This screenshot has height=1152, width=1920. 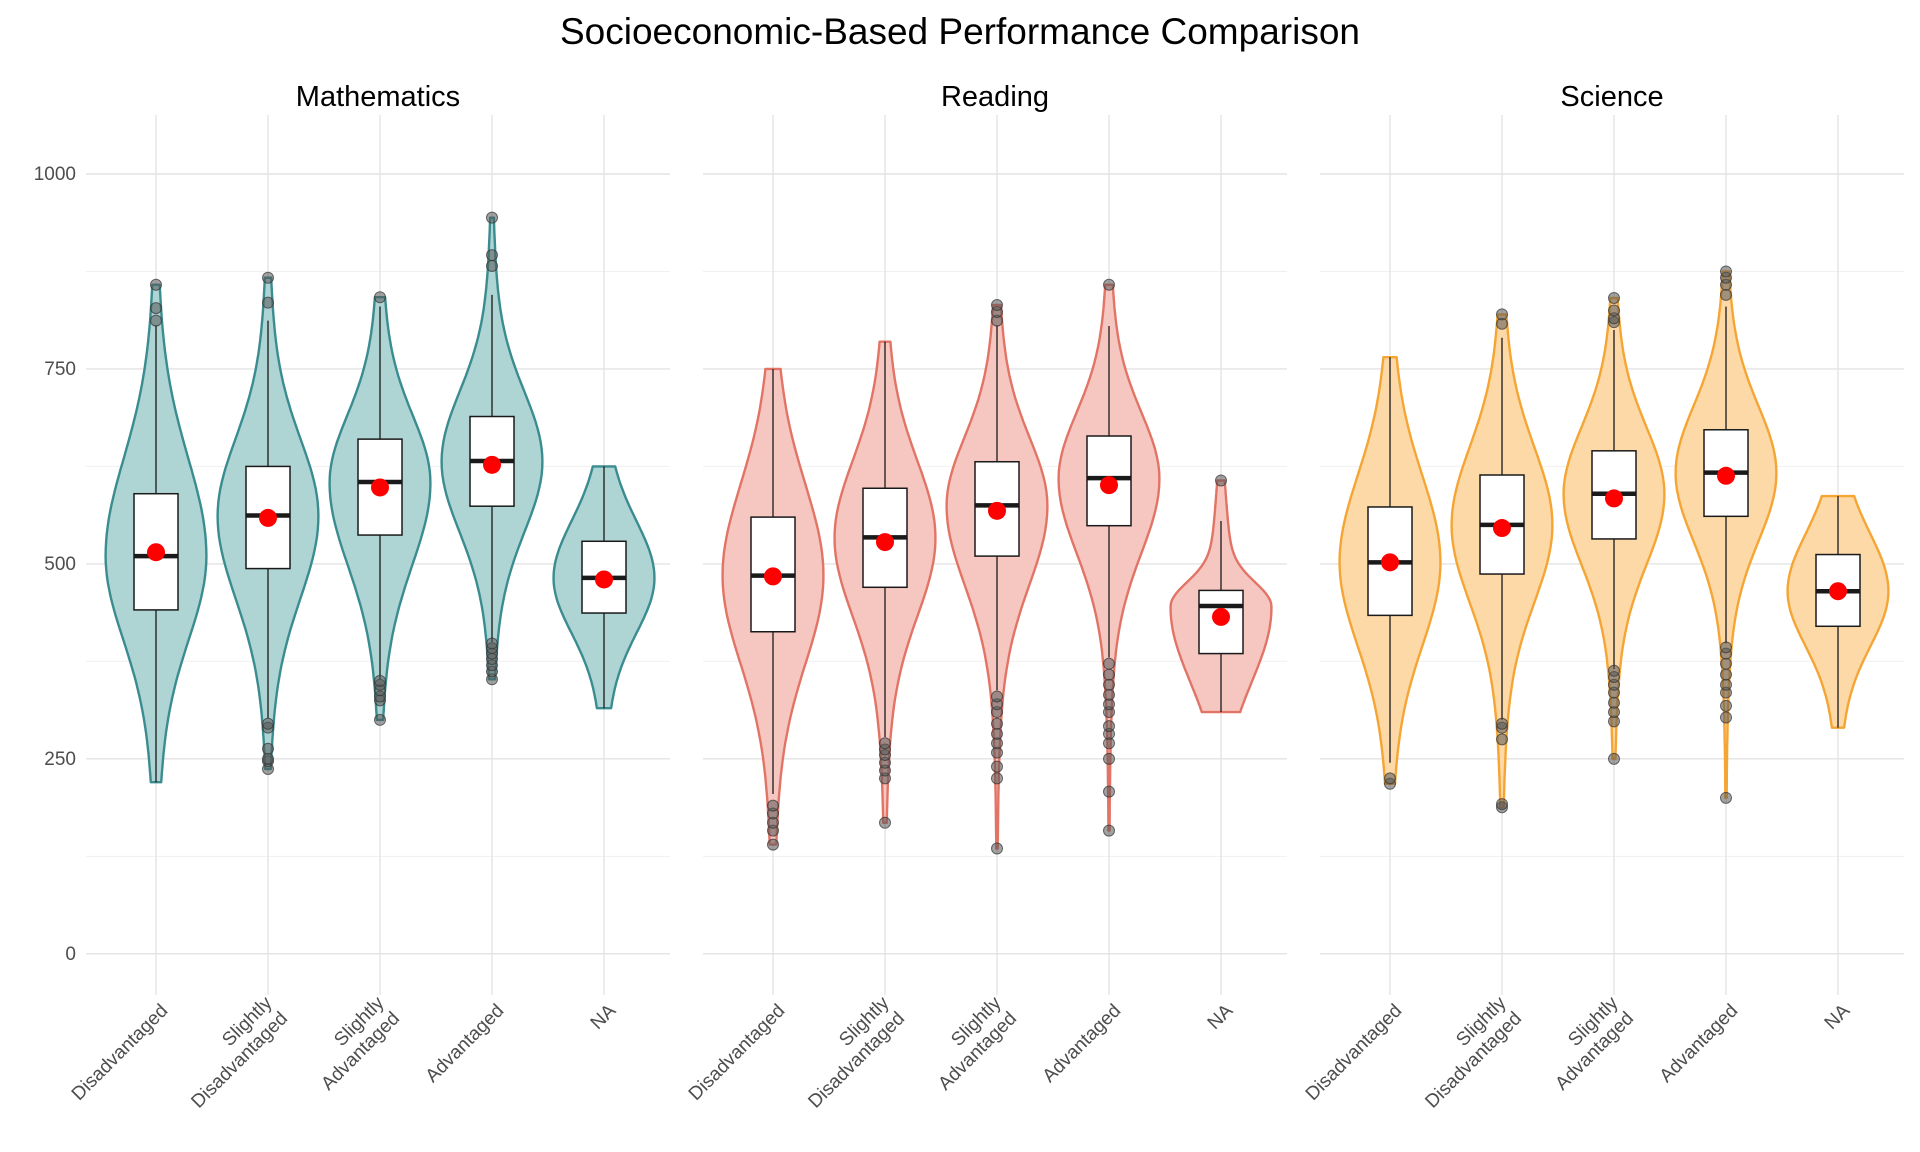 What do you see at coordinates (378, 97) in the screenshot?
I see `facet-title: Mathematics` at bounding box center [378, 97].